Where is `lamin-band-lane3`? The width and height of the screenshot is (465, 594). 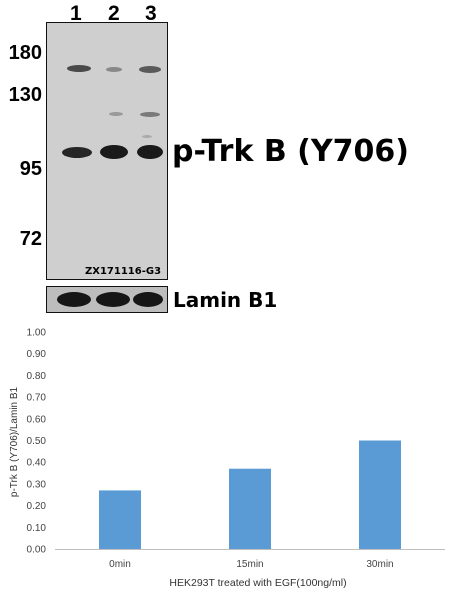 lamin-band-lane3 is located at coordinates (148, 299).